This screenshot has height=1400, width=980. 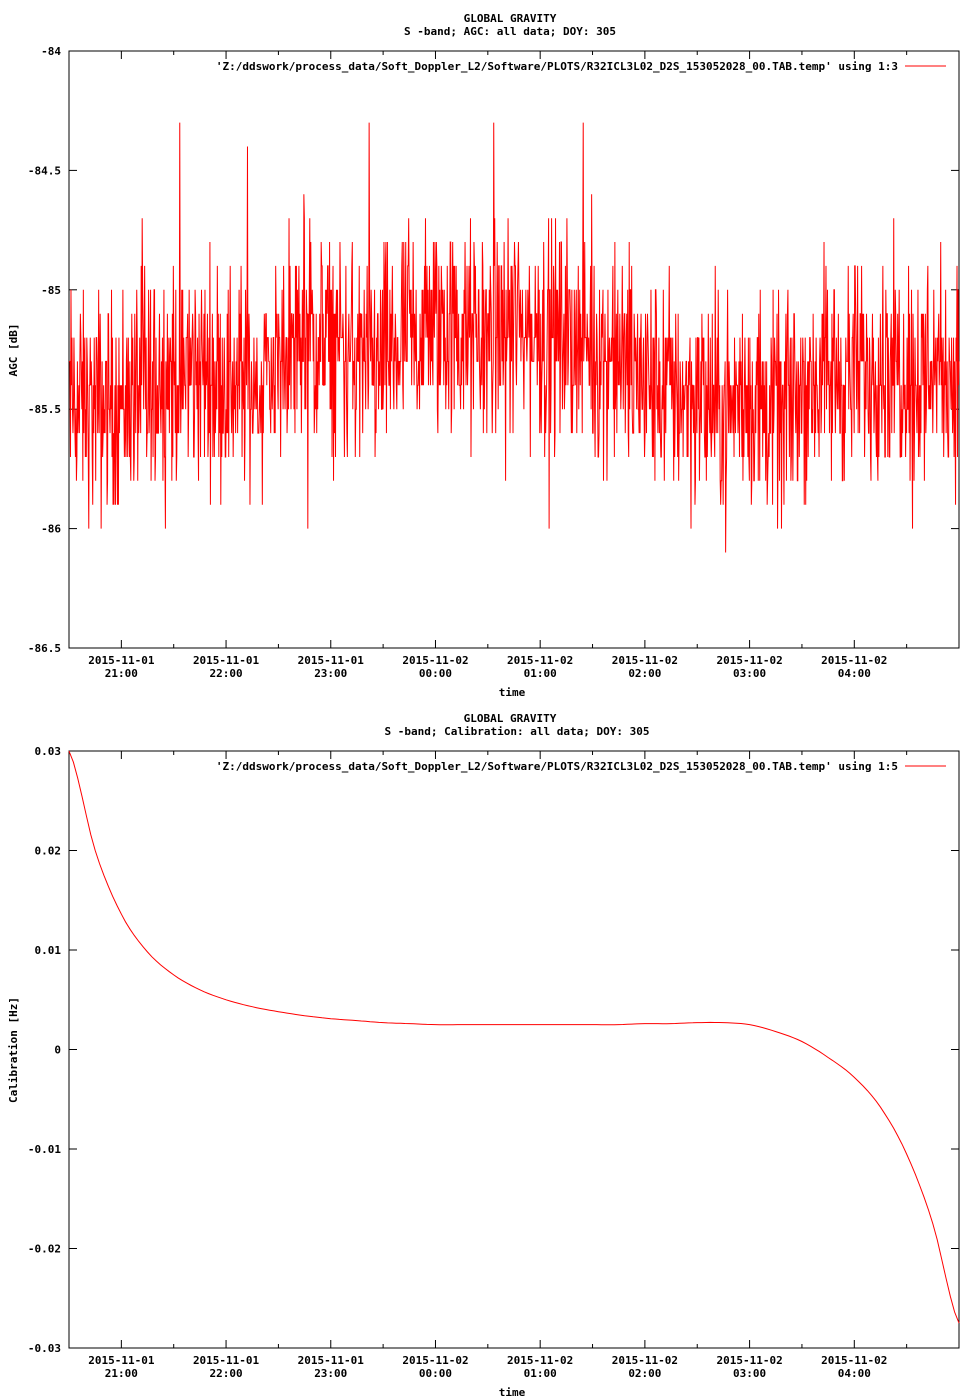 I want to click on calibration-chart-subtitle: S -band; Calibration: all data; DOY: 305, so click(x=517, y=731).